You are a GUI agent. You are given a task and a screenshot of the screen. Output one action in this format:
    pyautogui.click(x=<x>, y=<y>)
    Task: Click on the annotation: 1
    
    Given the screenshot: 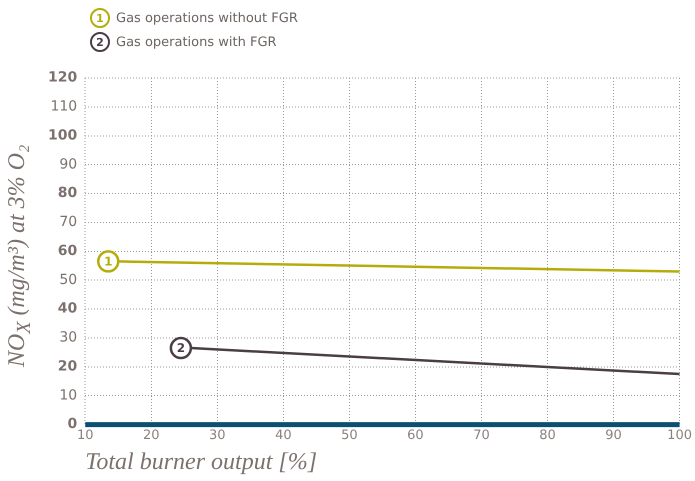 What is the action you would take?
    pyautogui.click(x=108, y=261)
    